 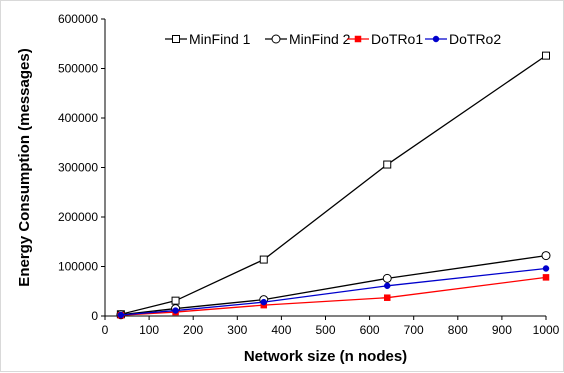 What do you see at coordinates (414, 330) in the screenshot?
I see `x-tick-label: 700` at bounding box center [414, 330].